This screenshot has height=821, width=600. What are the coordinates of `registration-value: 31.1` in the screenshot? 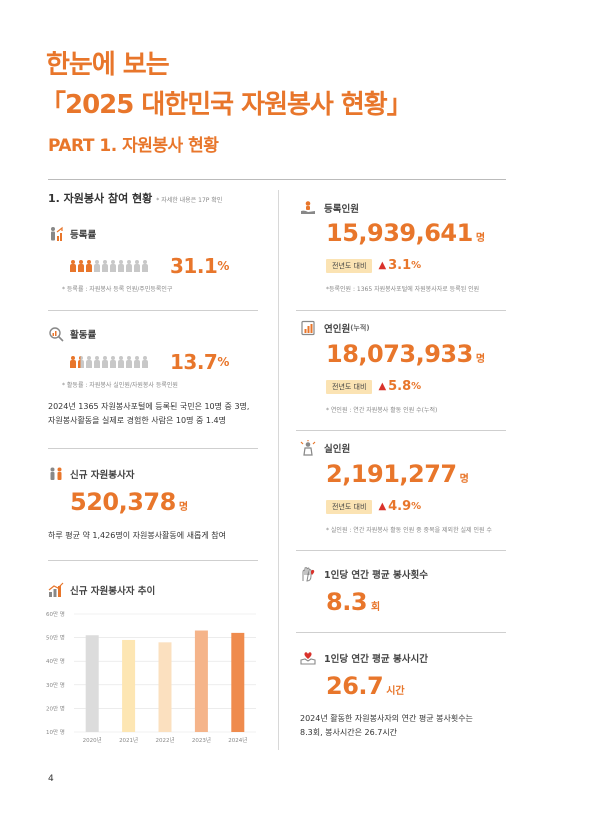 It's located at (194, 266).